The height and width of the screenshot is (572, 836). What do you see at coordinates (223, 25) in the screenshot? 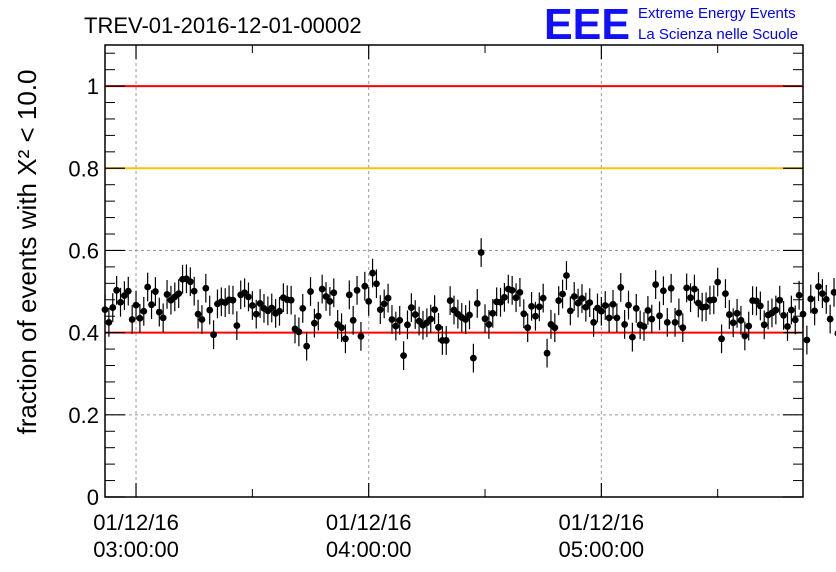
I see `chart-title: TREV-01-2016-12-01-00002` at bounding box center [223, 25].